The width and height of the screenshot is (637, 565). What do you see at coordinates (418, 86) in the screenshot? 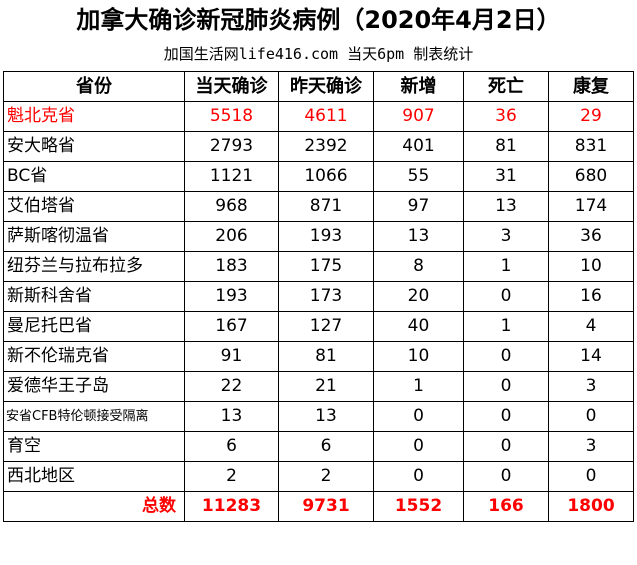
I see `header-new: 新增` at bounding box center [418, 86].